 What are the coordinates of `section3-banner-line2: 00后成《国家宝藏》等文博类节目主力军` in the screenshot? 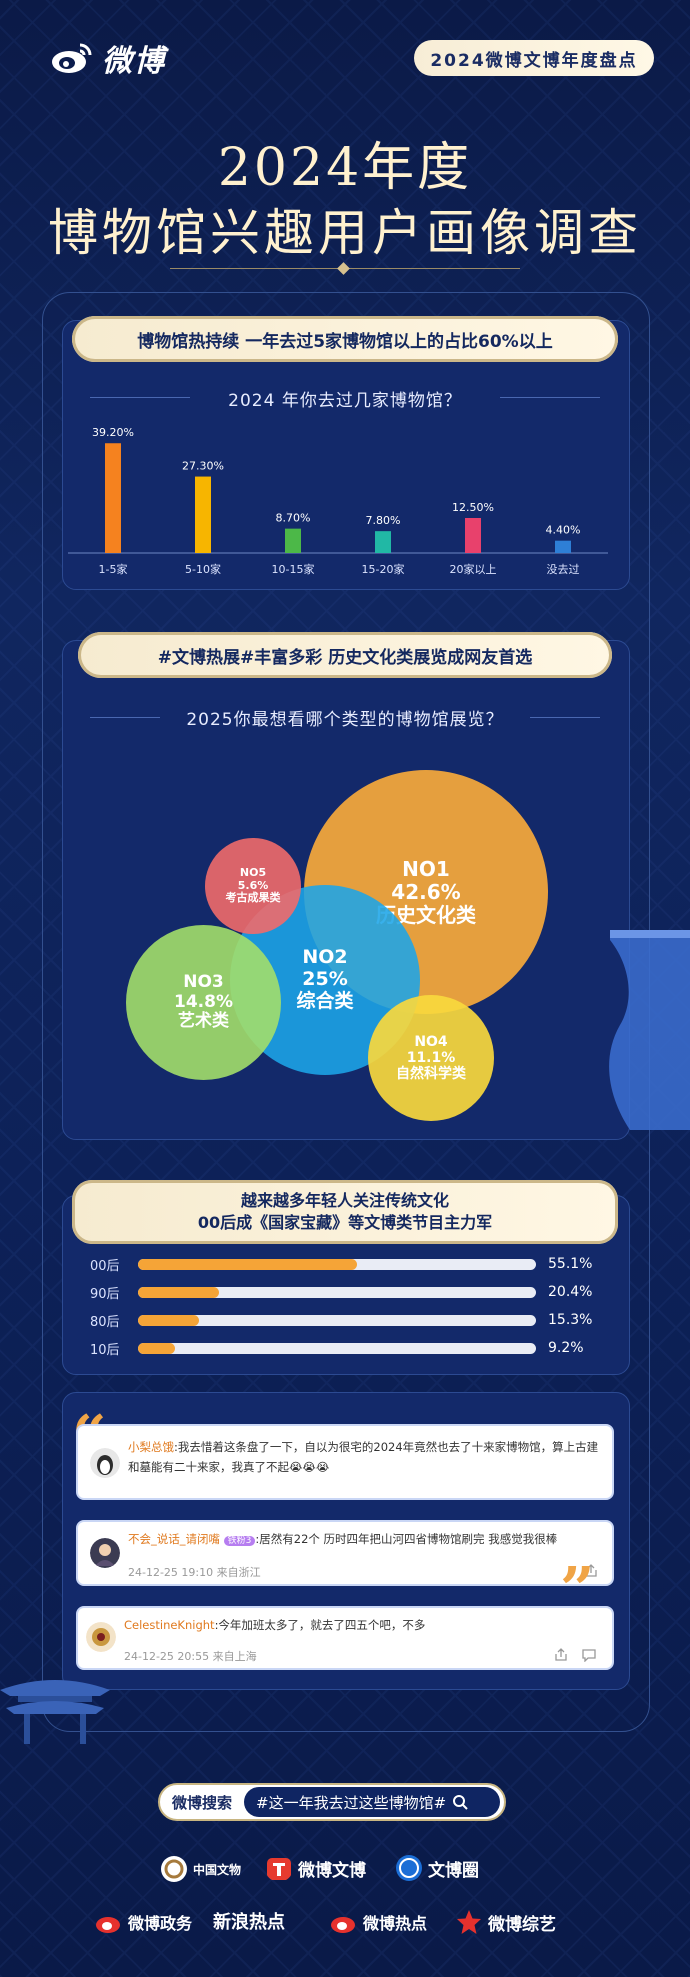 It's located at (345, 1222).